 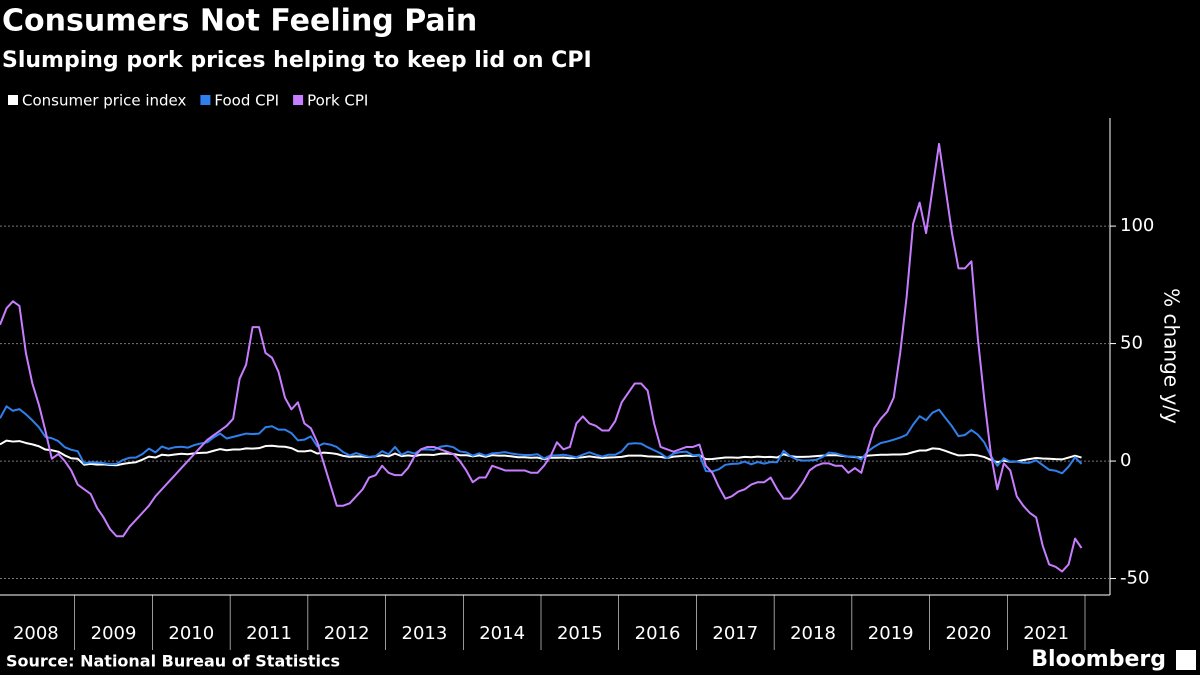 I want to click on source: Source: National Bureau of Statistics, so click(x=173, y=661).